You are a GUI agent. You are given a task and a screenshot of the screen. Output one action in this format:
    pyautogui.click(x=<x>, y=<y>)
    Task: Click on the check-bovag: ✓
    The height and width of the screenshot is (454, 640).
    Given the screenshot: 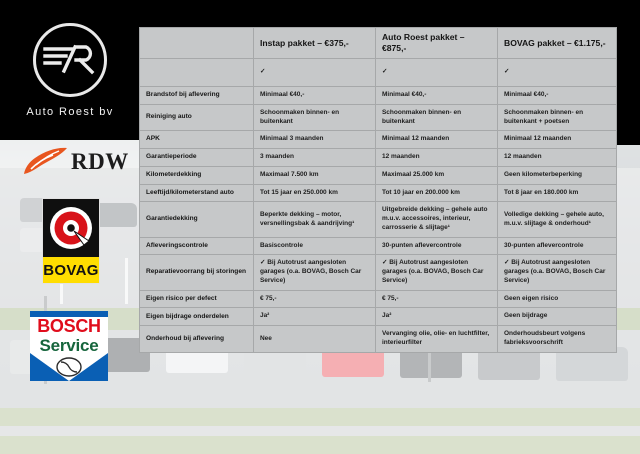 What is the action you would take?
    pyautogui.click(x=557, y=72)
    